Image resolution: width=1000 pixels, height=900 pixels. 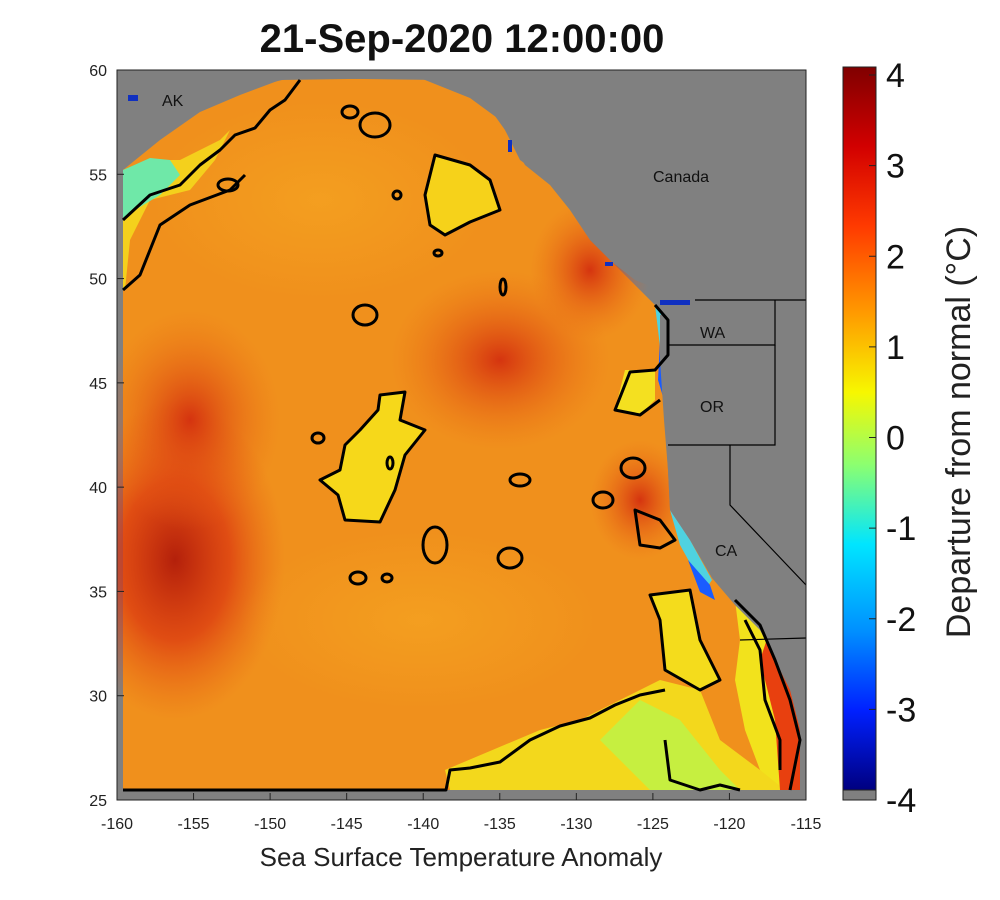 I want to click on y-tick-label: 25, so click(x=98, y=801).